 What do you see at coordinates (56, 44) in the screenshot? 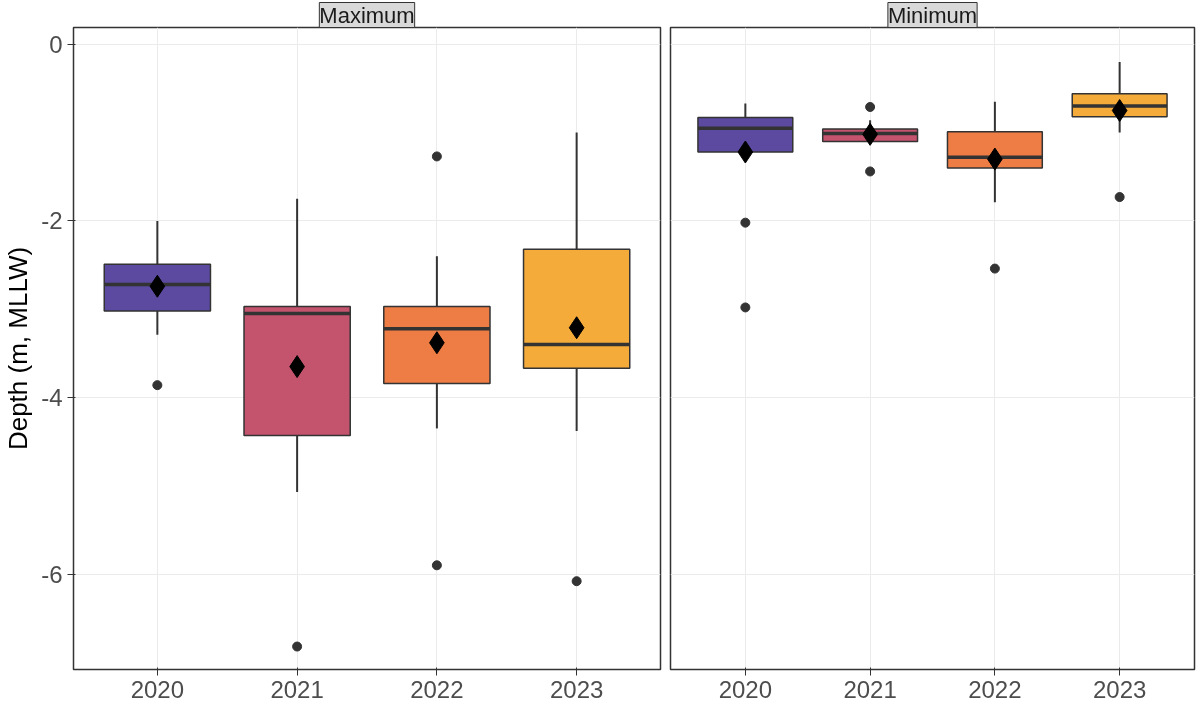
I see `y-tick-label: 0` at bounding box center [56, 44].